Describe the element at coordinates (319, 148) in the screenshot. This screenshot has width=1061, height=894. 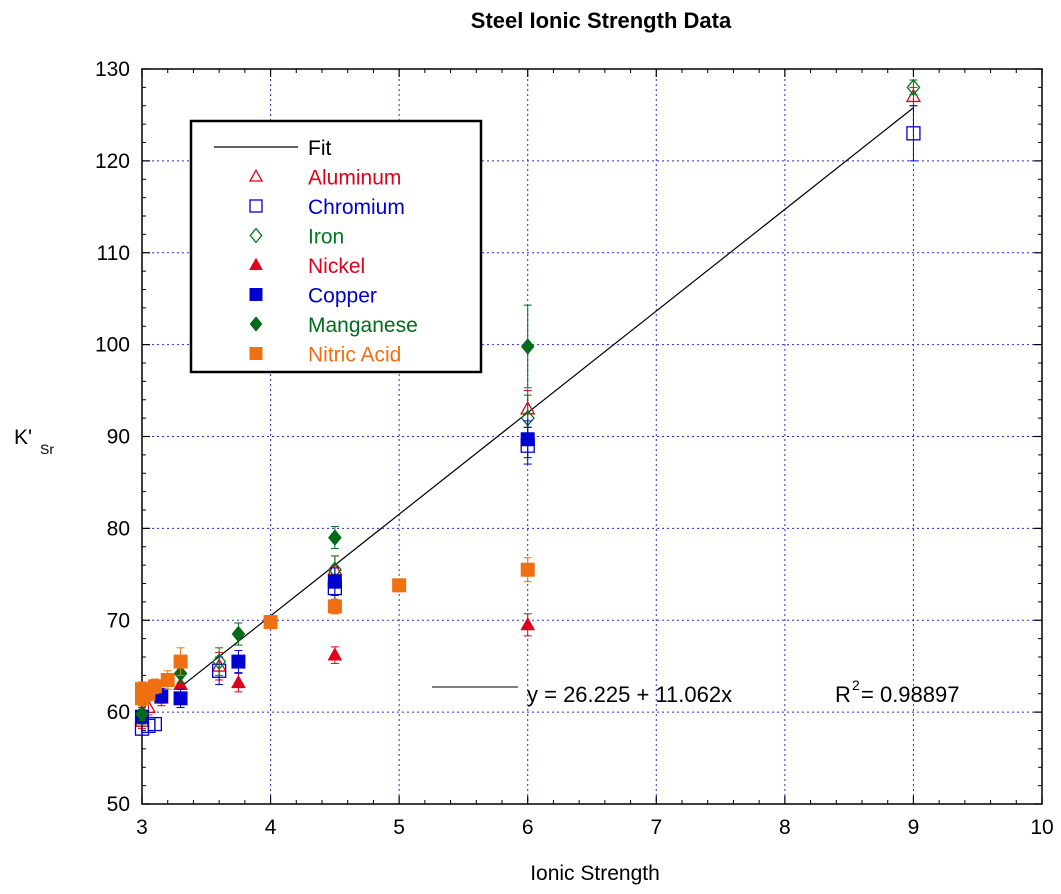
I see `legend-fit-label: Fit` at that location.